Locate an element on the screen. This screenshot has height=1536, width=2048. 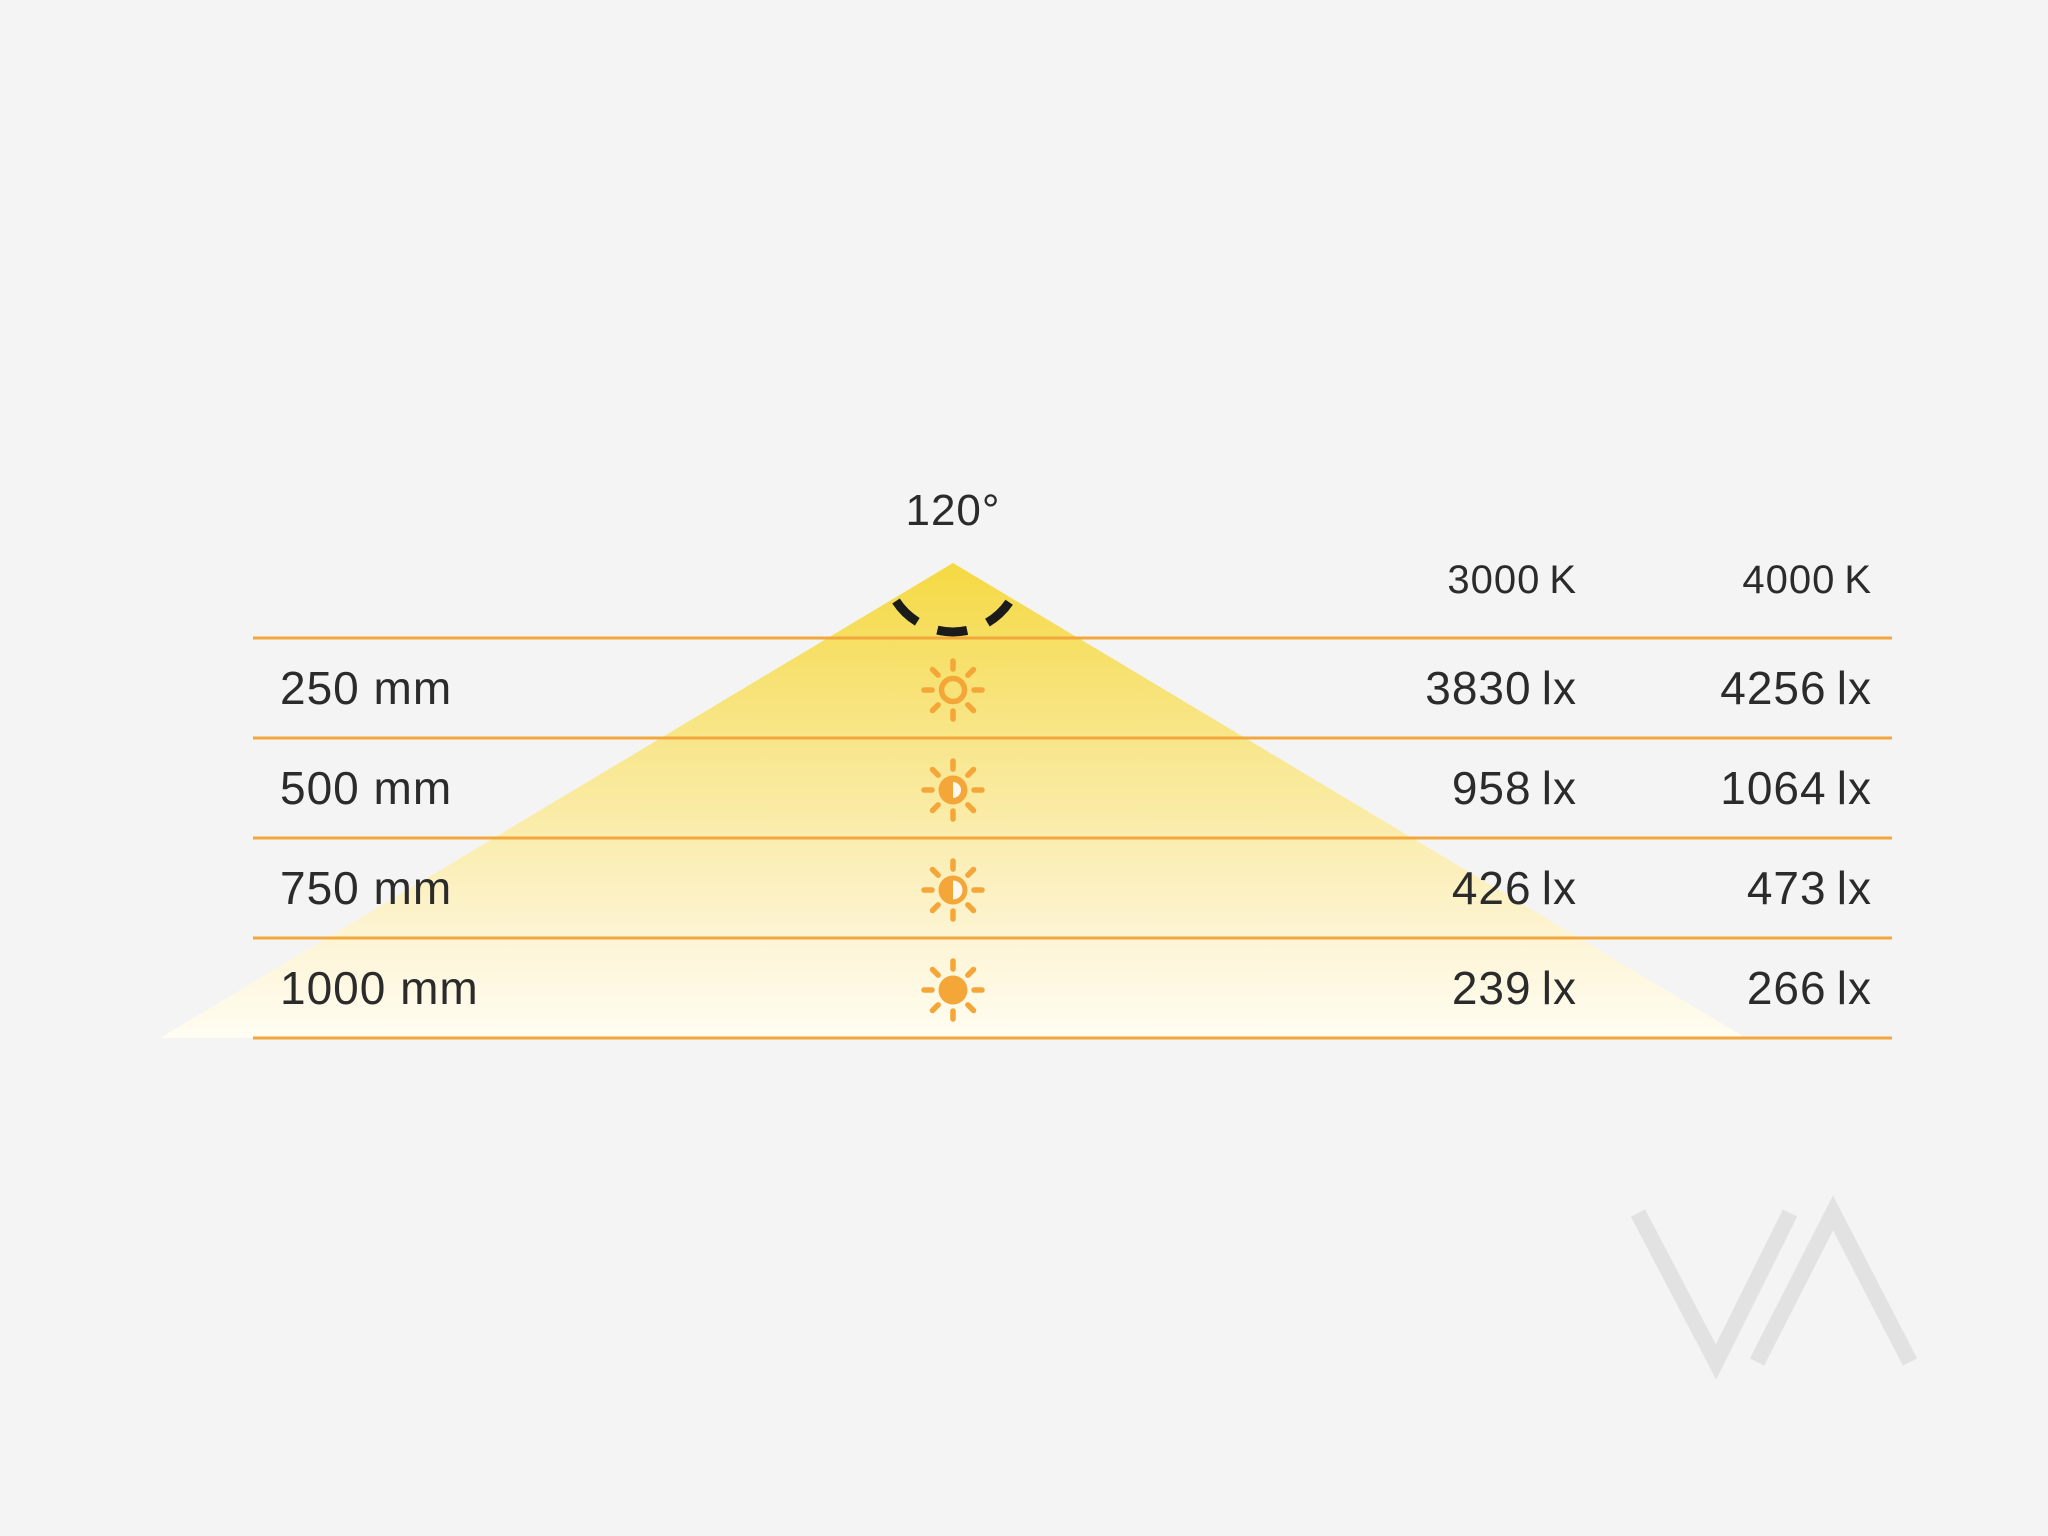
logo-v-glyph is located at coordinates (1714, 1294).